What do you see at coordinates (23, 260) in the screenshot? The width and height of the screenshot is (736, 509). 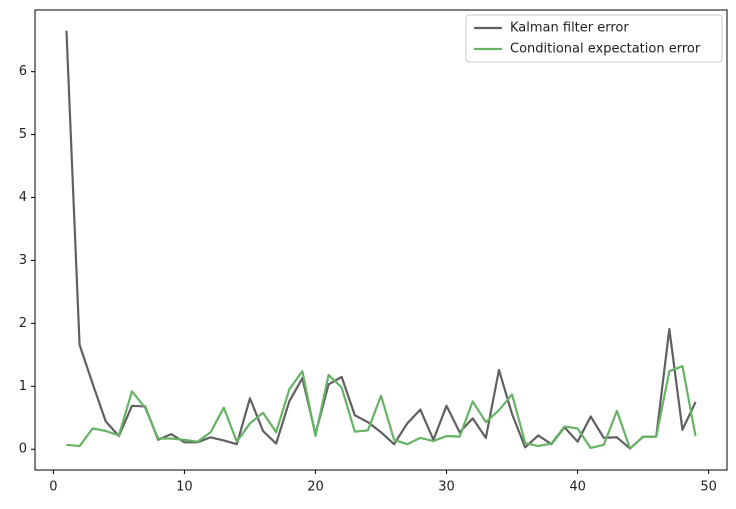 I see `y-tick-label: 3` at bounding box center [23, 260].